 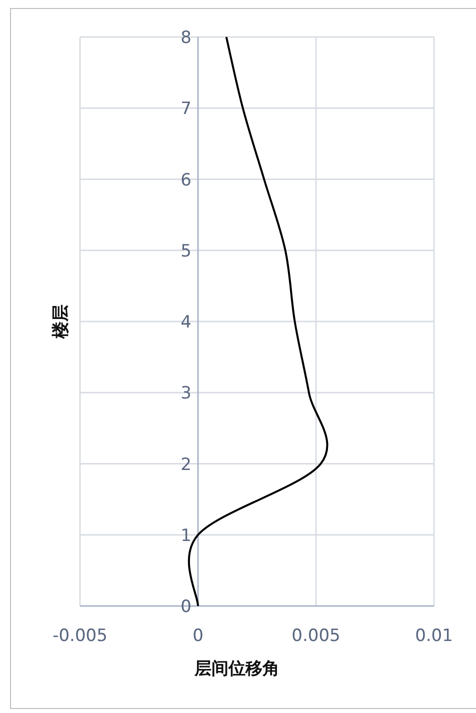 What do you see at coordinates (186, 464) in the screenshot?
I see `y-tick-label: 2` at bounding box center [186, 464].